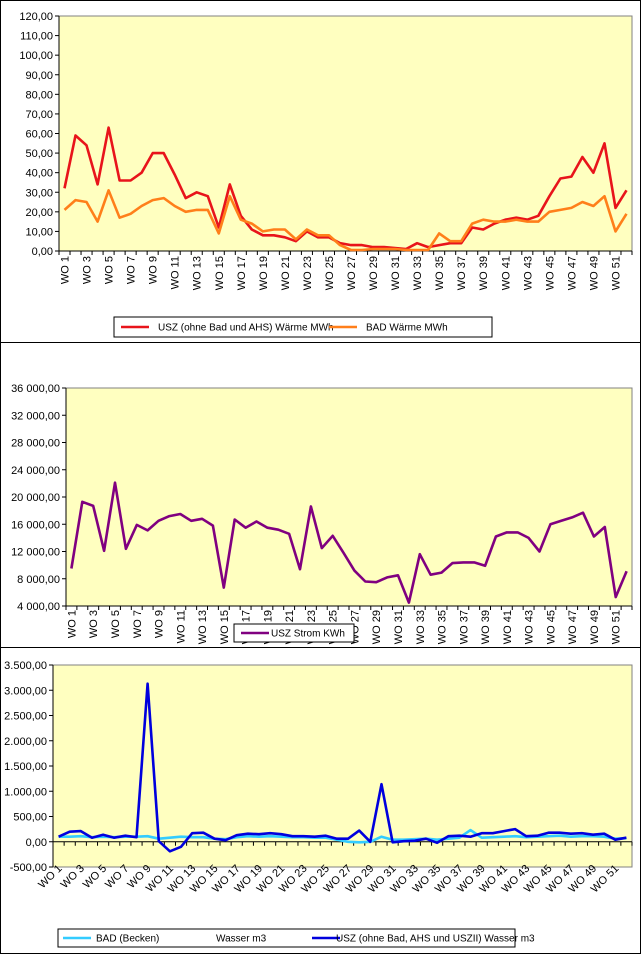 This screenshot has height=954, width=641. I want to click on y-tick-label: 3.000,00, so click(25, 691).